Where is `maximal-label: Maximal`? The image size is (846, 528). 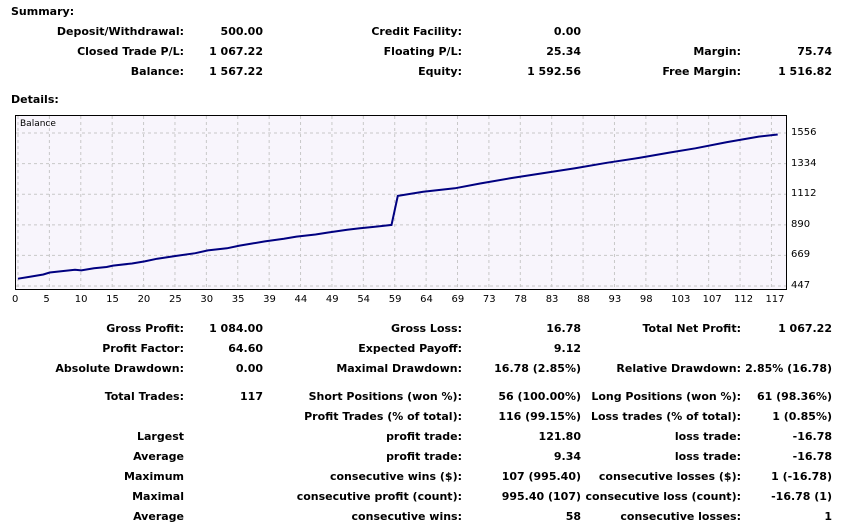
maximal-label: Maximal is located at coordinates (158, 496).